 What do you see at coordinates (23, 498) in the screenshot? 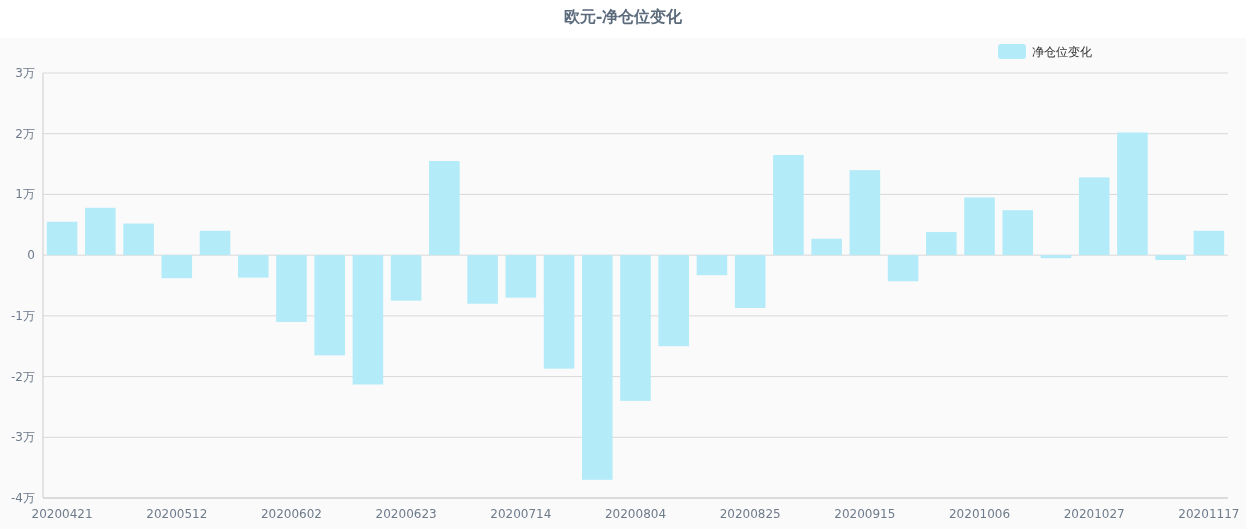
I see `y-tick-label: -4万` at bounding box center [23, 498].